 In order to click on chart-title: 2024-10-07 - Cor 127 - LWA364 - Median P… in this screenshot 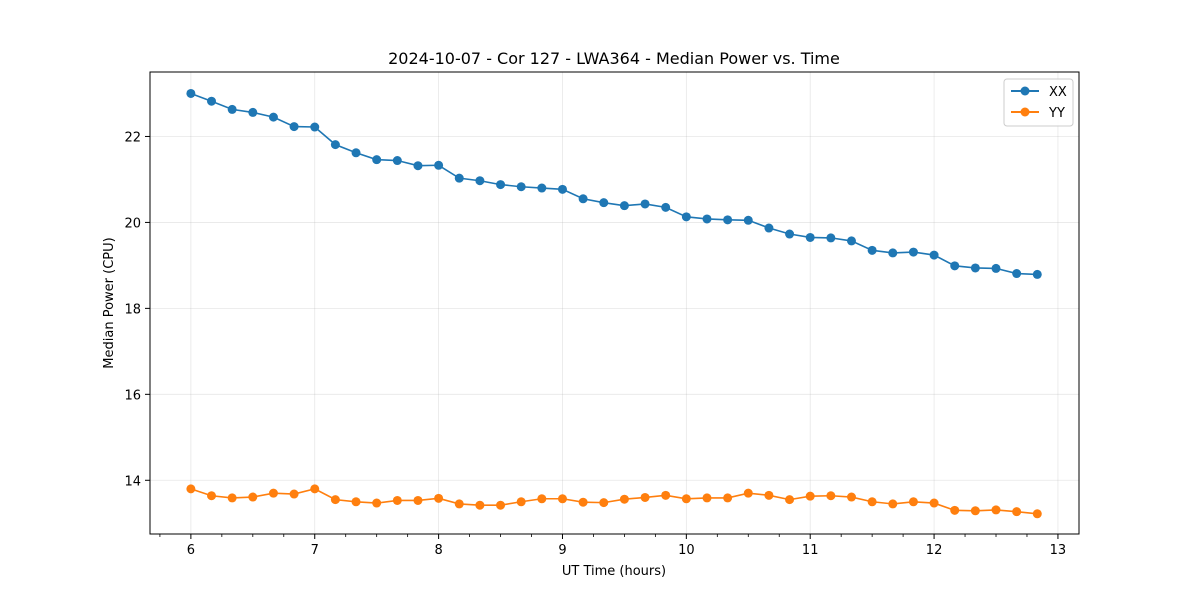, I will do `click(614, 58)`.